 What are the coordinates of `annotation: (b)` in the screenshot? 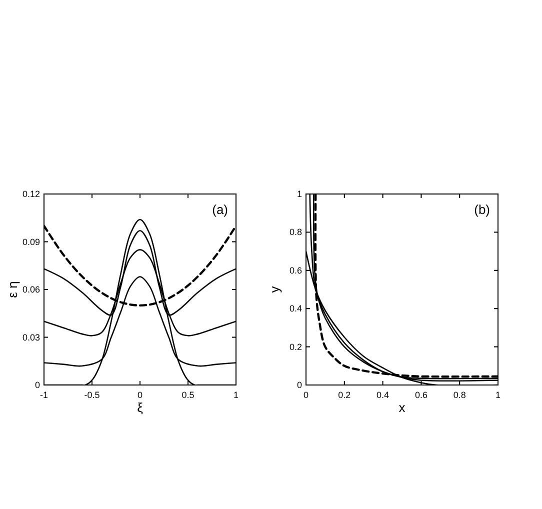 It's located at (482, 209).